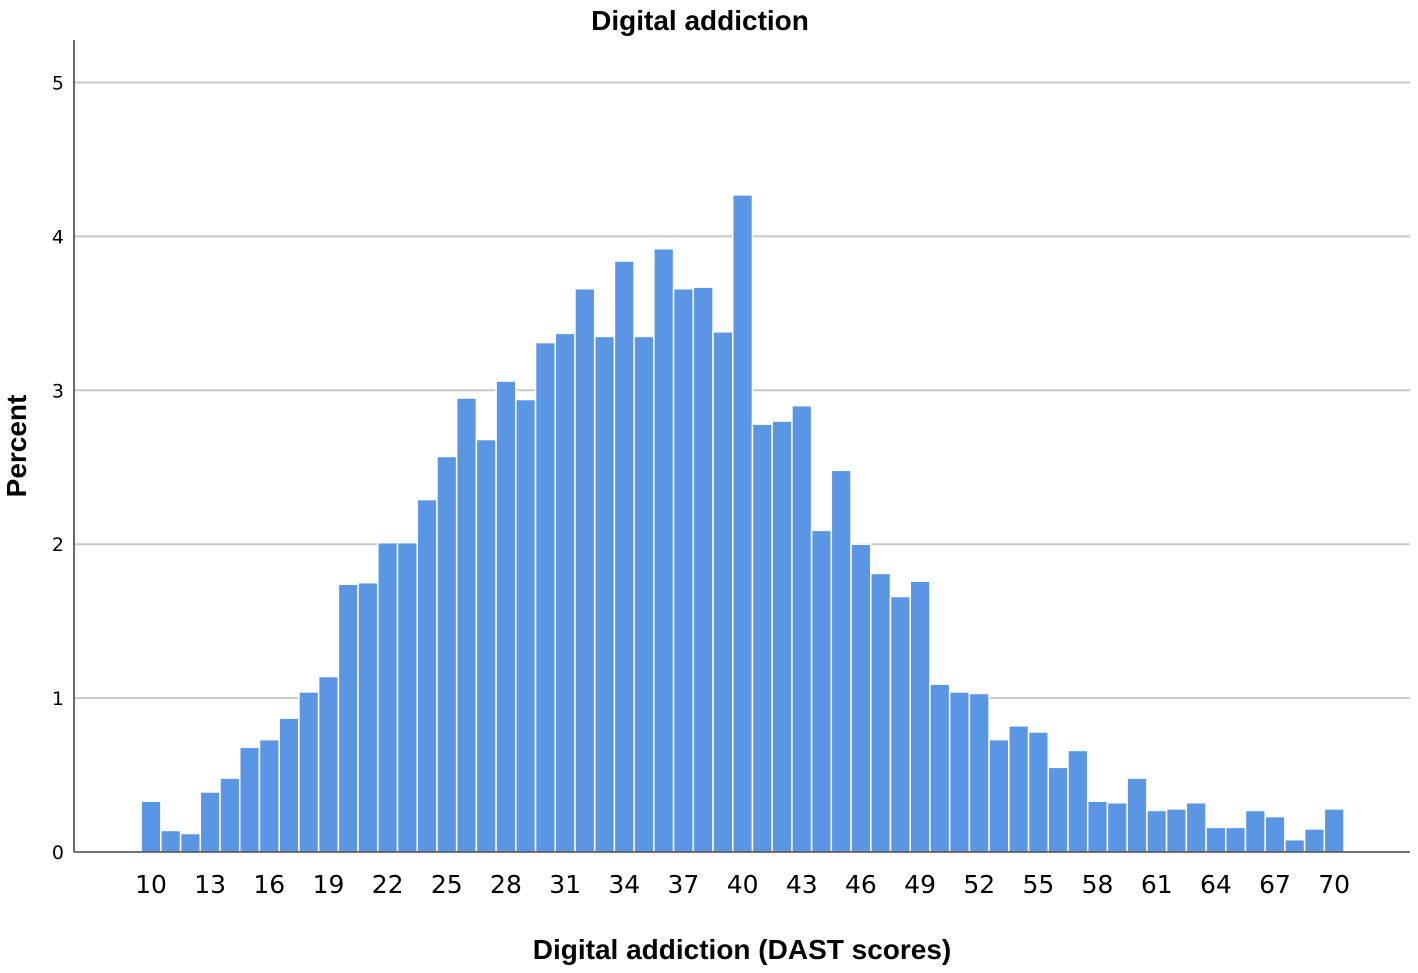 This screenshot has height=973, width=1418. Describe the element at coordinates (1275, 884) in the screenshot. I see `x-tick-label: 67` at that location.